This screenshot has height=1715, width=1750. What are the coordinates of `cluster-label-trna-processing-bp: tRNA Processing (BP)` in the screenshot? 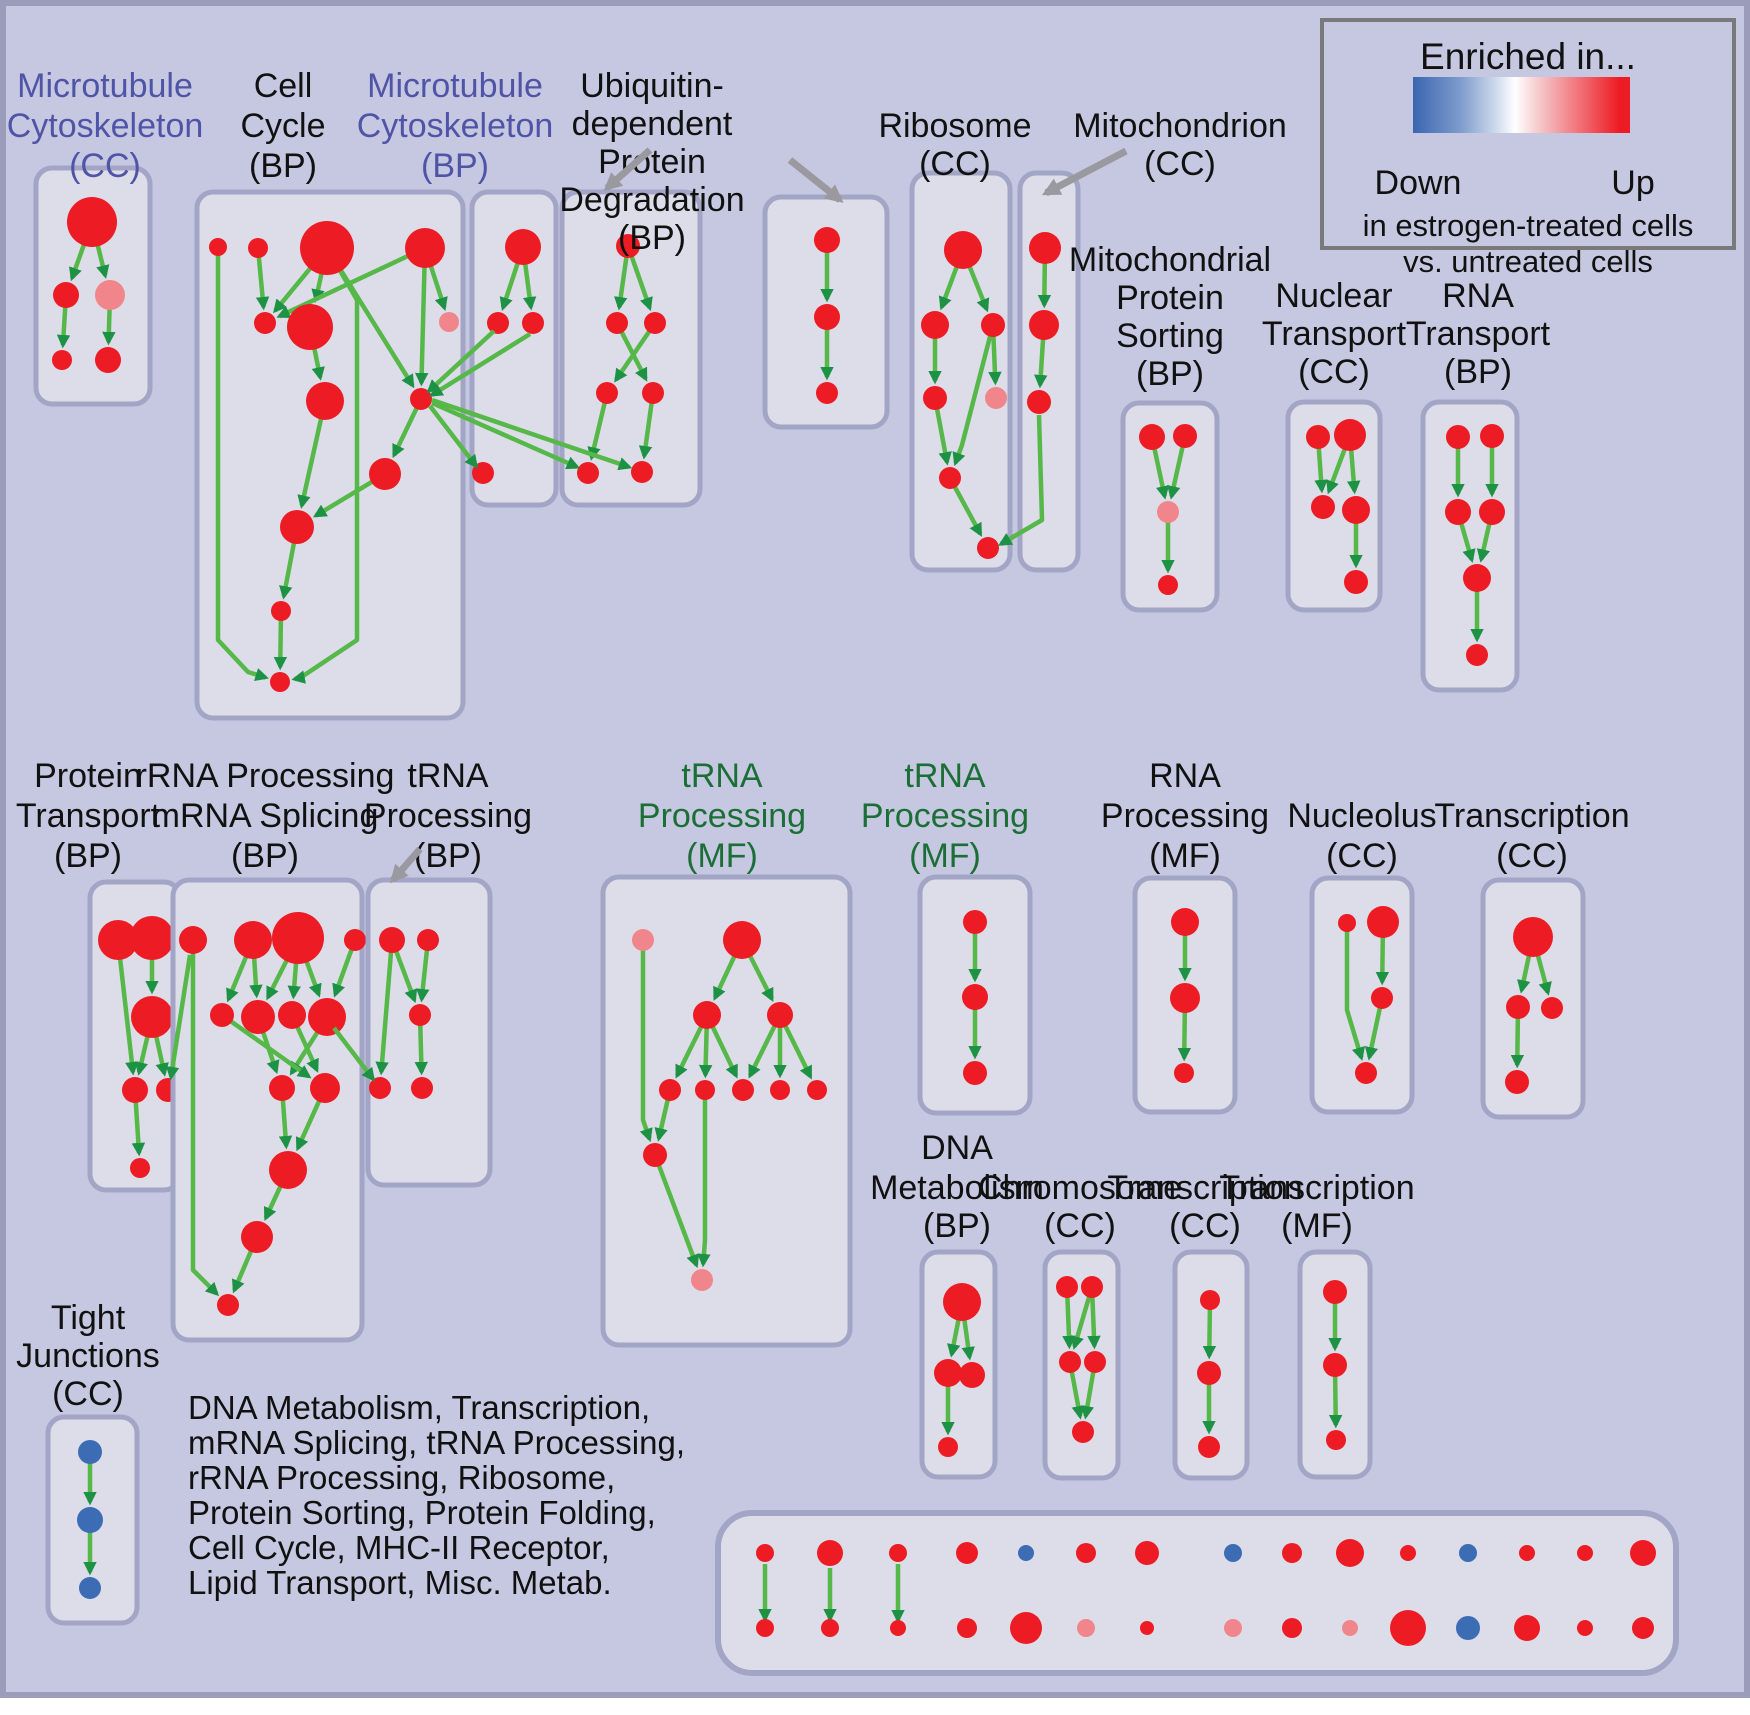 It's located at (448, 816).